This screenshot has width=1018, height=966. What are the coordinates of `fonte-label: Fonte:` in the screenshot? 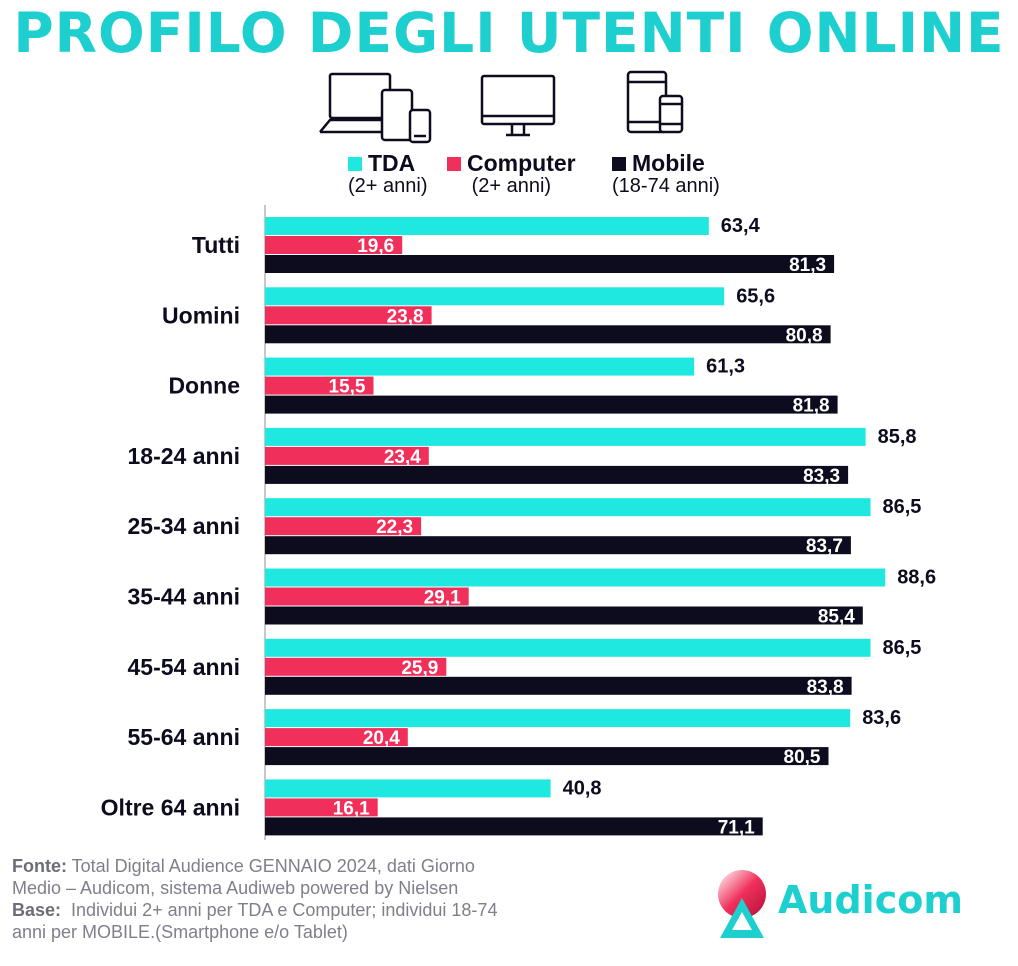 It's located at (39, 866).